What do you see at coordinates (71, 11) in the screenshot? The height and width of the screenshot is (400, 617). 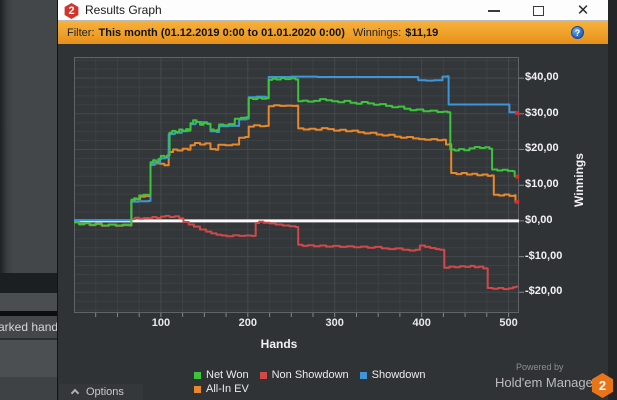 I see `hm2-logo-icon: 2` at bounding box center [71, 11].